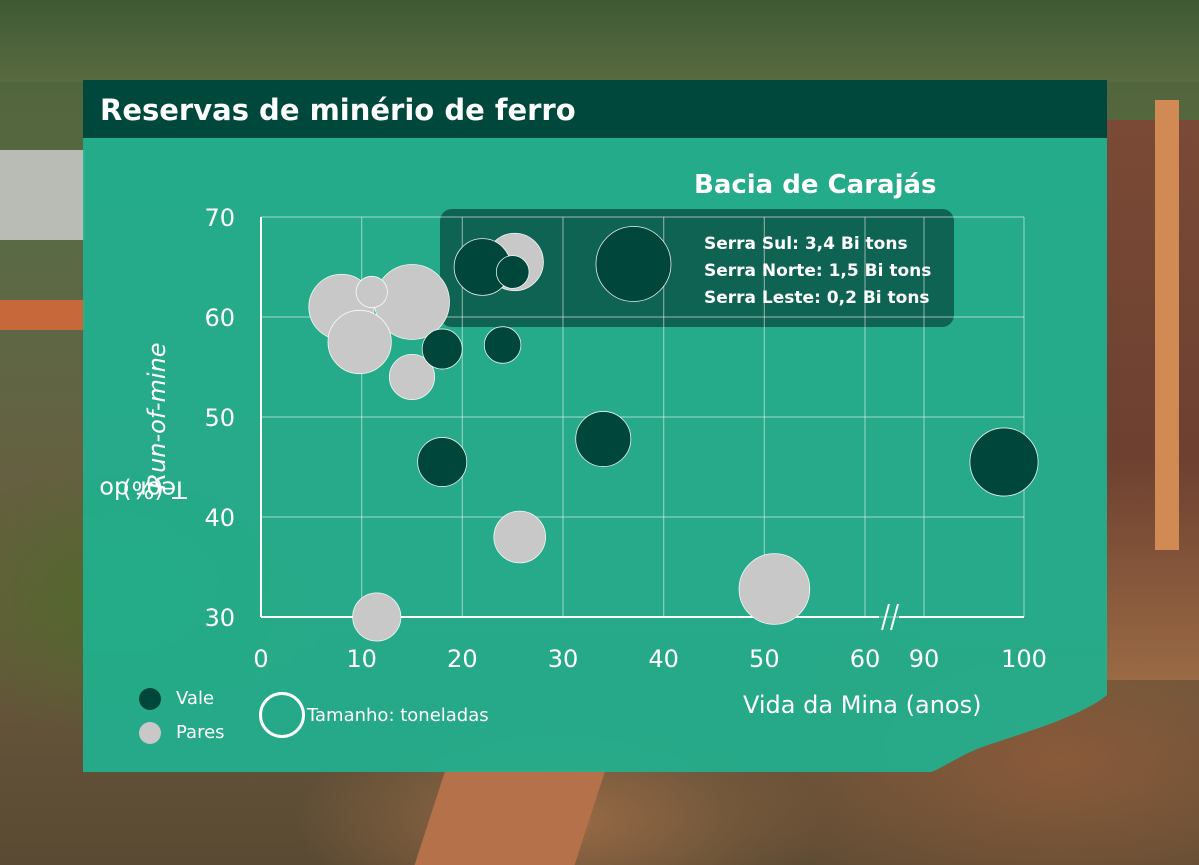  I want to click on x-tick-label: 40, so click(663, 659).